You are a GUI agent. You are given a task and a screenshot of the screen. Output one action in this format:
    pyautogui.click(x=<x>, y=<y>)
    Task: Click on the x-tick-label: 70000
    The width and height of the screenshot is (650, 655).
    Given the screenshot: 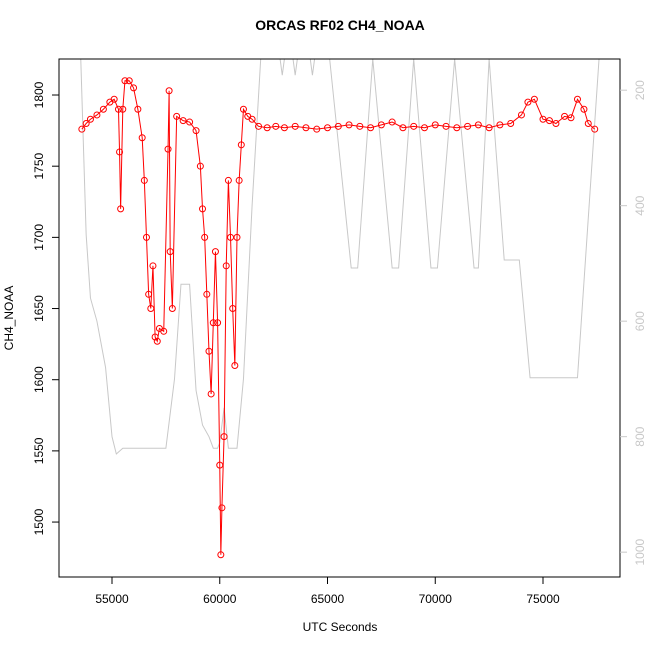 What is the action you would take?
    pyautogui.click(x=436, y=599)
    